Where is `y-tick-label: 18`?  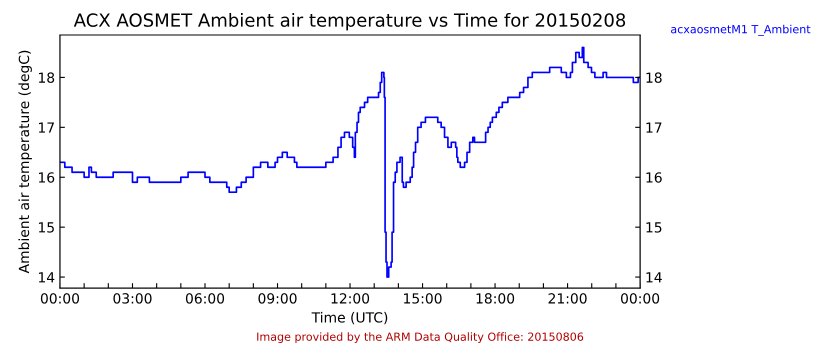 y-tick-label: 18 is located at coordinates (46, 77).